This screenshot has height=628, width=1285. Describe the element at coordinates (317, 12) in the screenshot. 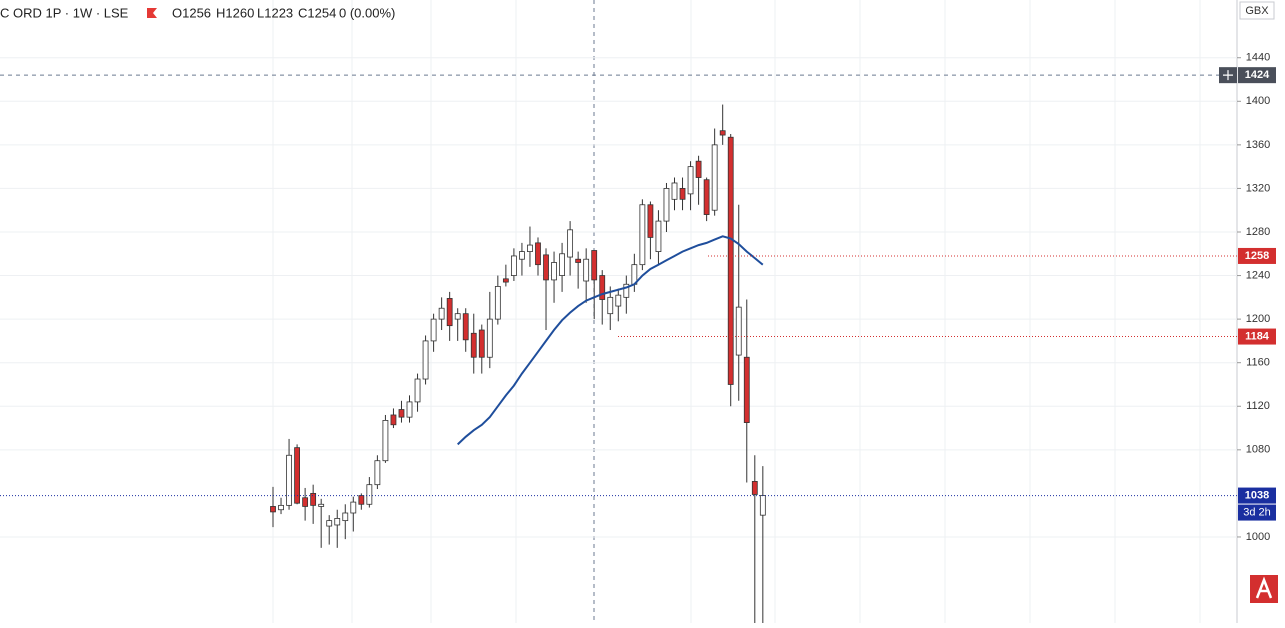

I see `ohlc-close: C1254` at that location.